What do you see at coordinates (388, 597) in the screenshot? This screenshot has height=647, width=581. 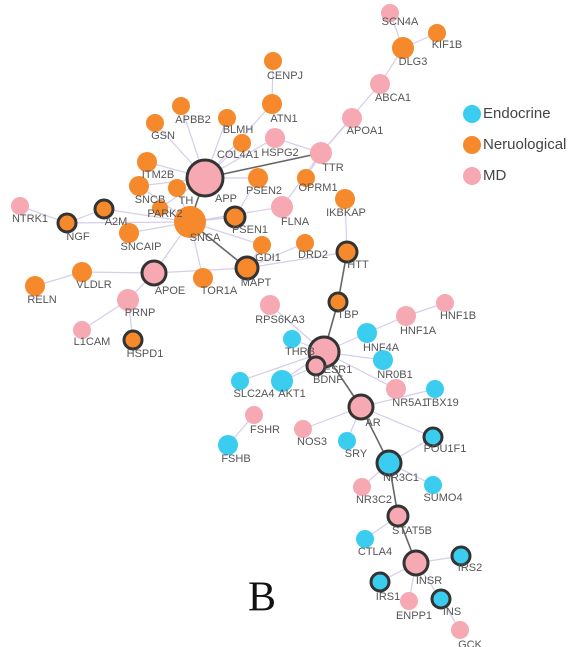 I see `node-label: IRS1` at bounding box center [388, 597].